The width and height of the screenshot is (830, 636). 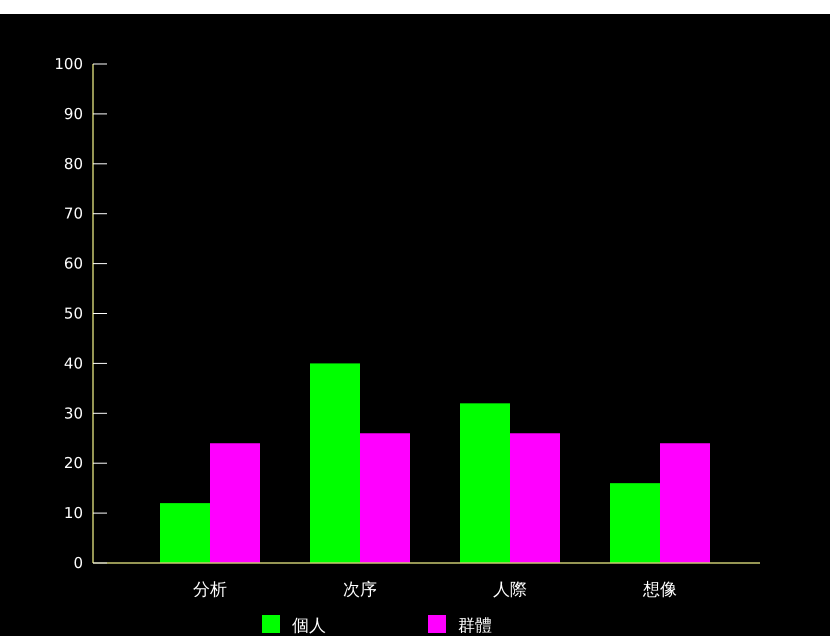 I want to click on y-tick-label: 20, so click(x=73, y=463).